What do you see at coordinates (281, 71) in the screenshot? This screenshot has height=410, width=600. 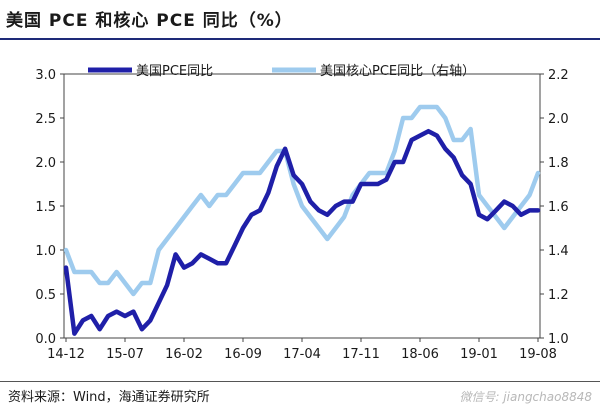 I see `legend: 美国PCE同比 美国核心PCE同比（右轴）` at bounding box center [281, 71].